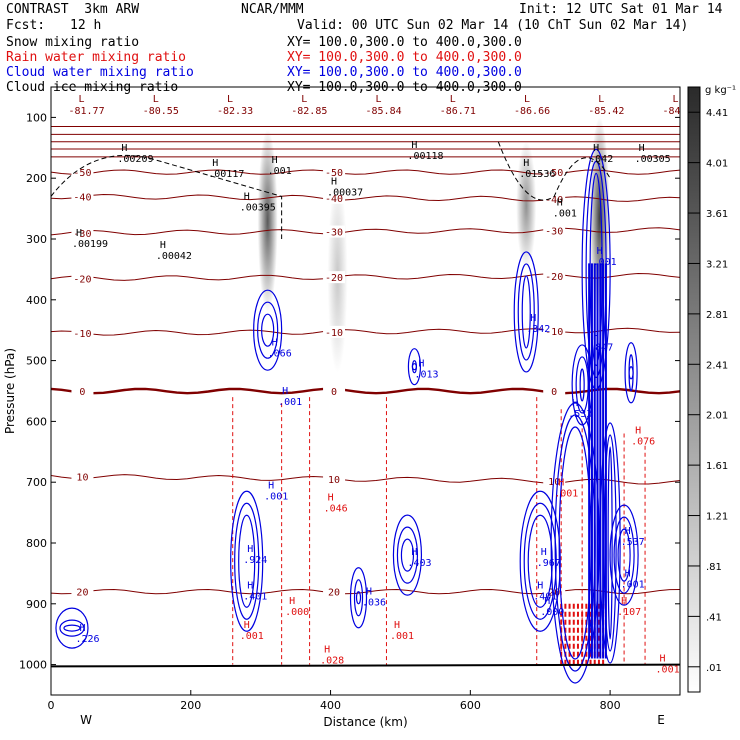  Describe the element at coordinates (26, 25) in the screenshot. I see `fcst-label: Fcst:` at that location.